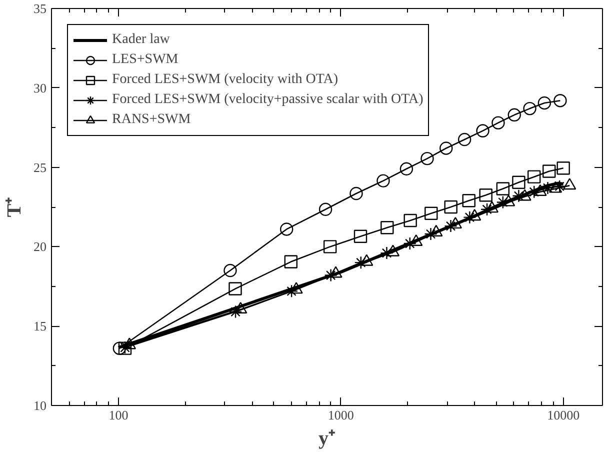 This screenshot has height=452, width=606. What do you see at coordinates (145, 60) in the screenshot?
I see `legend-label: LES+SWM` at bounding box center [145, 60].